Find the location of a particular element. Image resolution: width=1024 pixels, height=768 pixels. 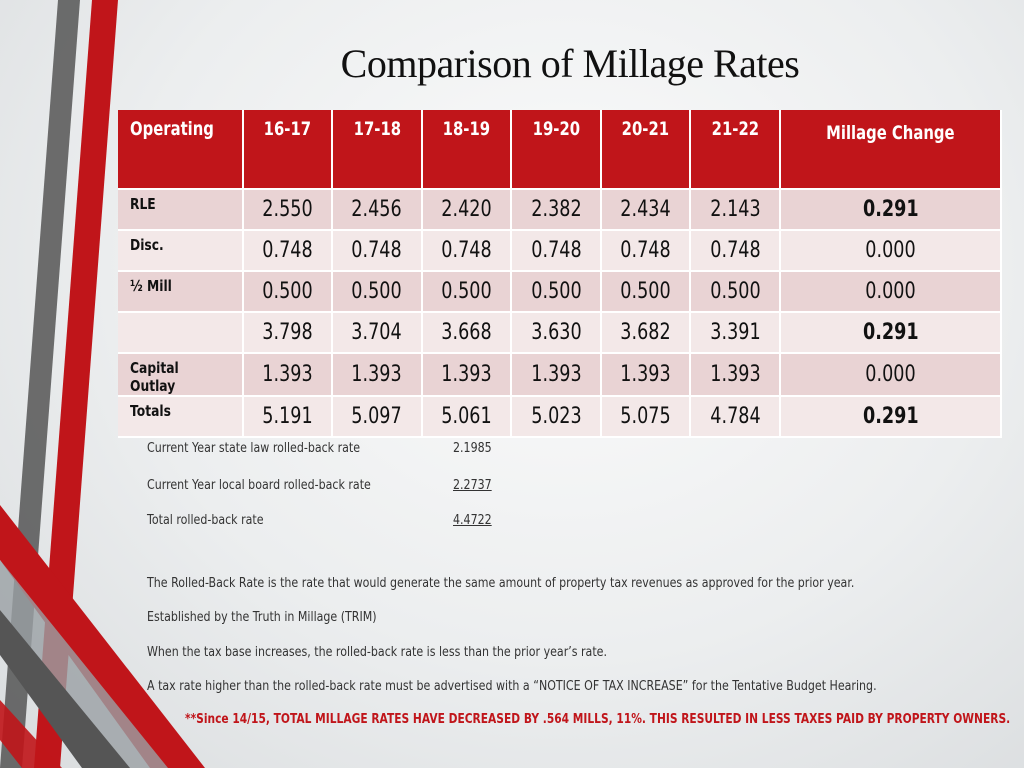

header-year: 17-18 is located at coordinates (378, 150).